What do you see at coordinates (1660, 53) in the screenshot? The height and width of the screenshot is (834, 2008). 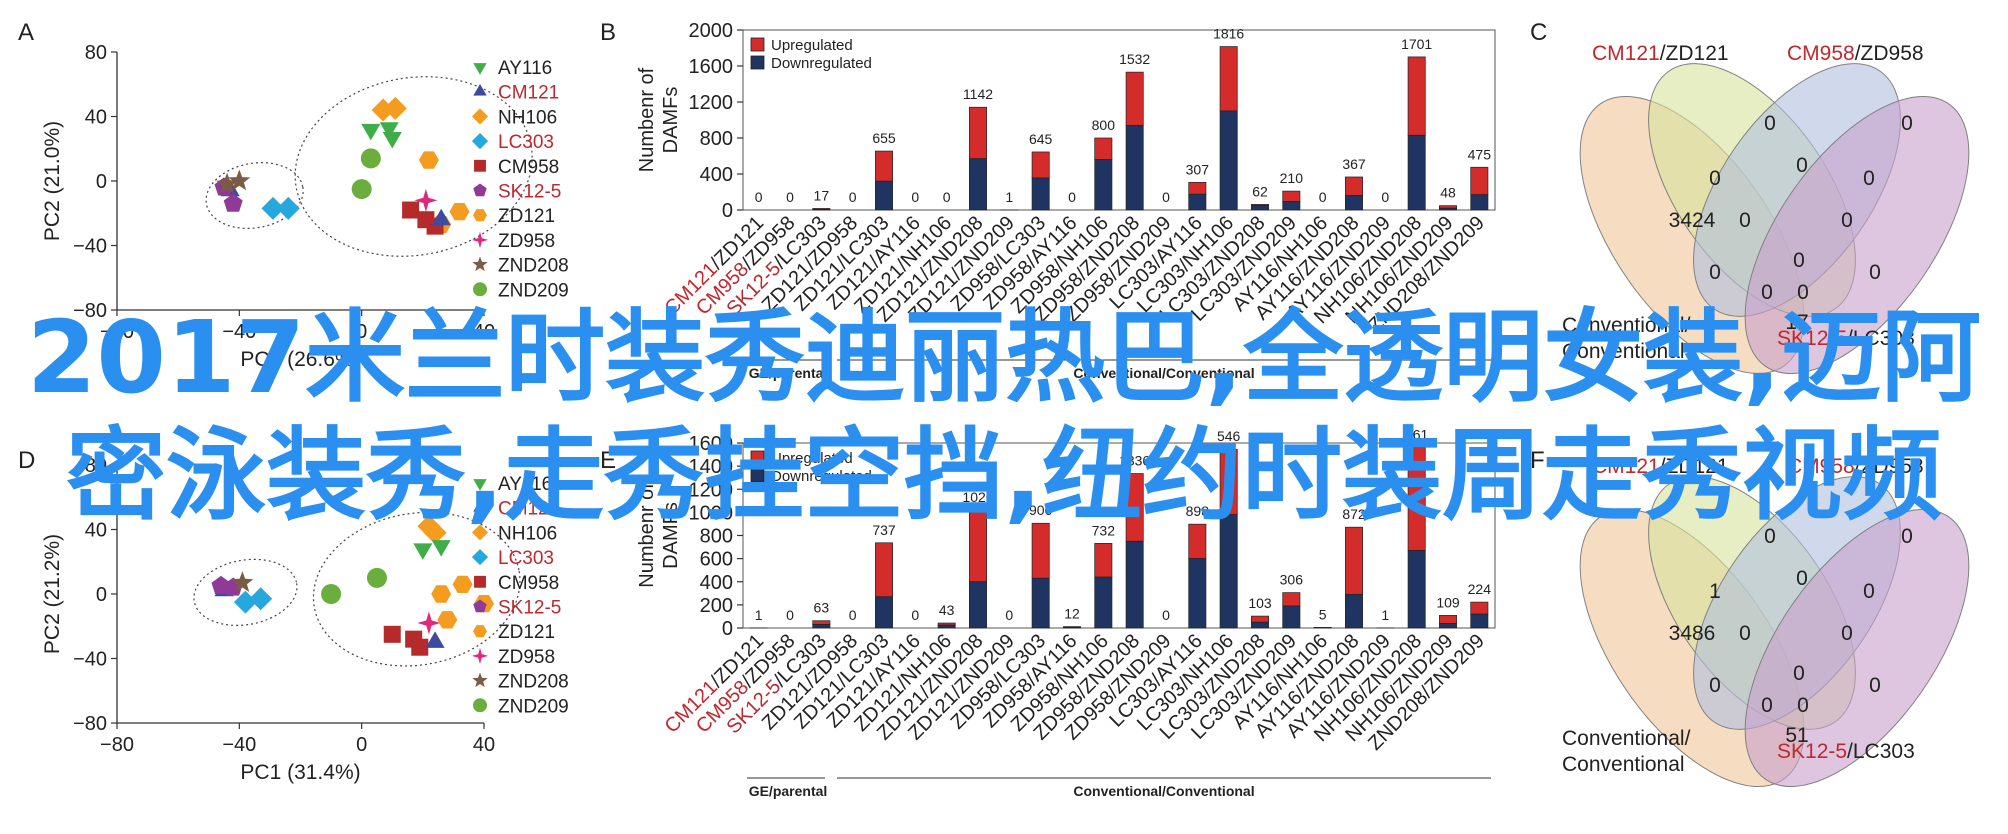 I see `venn-set-label: CM121/ZD121` at bounding box center [1660, 53].